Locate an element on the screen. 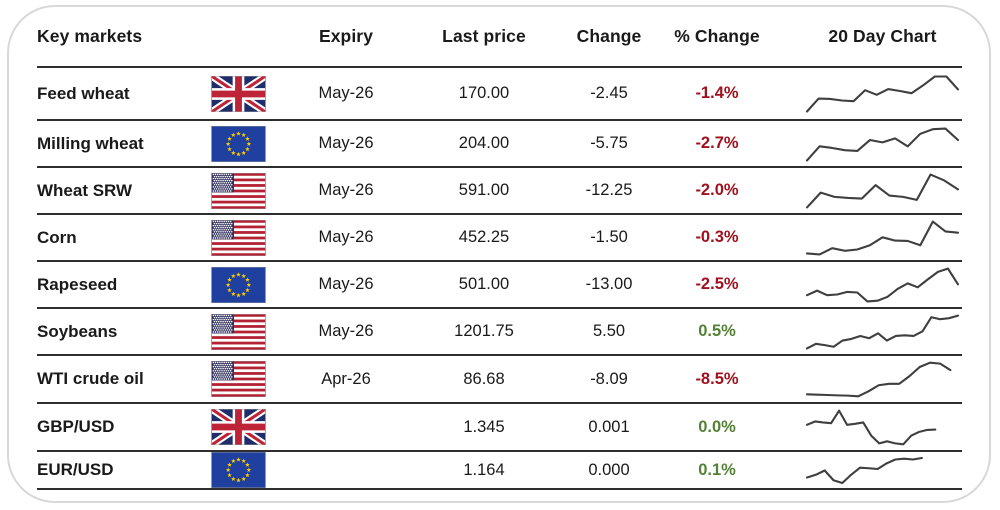 This screenshot has height=510, width=1000. market-row: Soybeans May-26 1201.75 5.50 0.5% is located at coordinates (499, 330).